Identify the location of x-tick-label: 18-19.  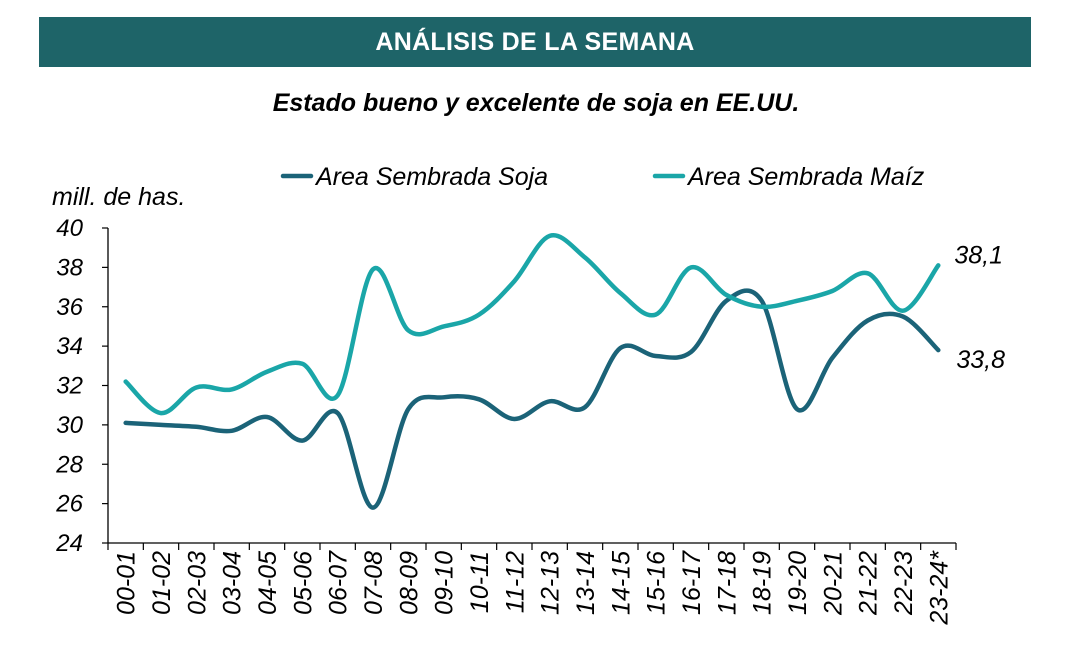
(763, 583).